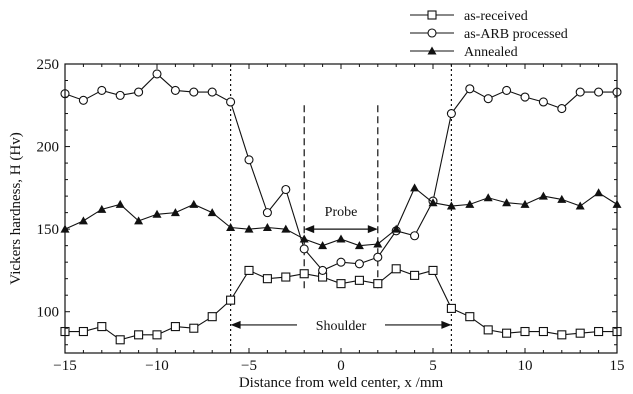  What do you see at coordinates (309, 229) in the screenshot?
I see `probe-arrow-head-left` at bounding box center [309, 229].